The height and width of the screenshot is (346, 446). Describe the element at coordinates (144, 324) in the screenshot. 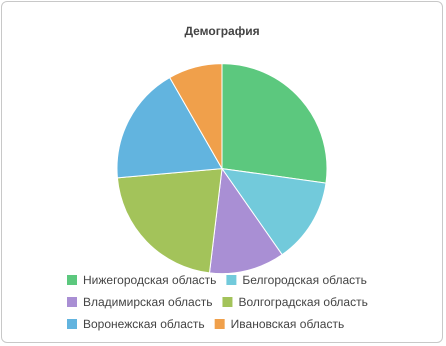

I see `legend-label: Воронежская область` at that location.